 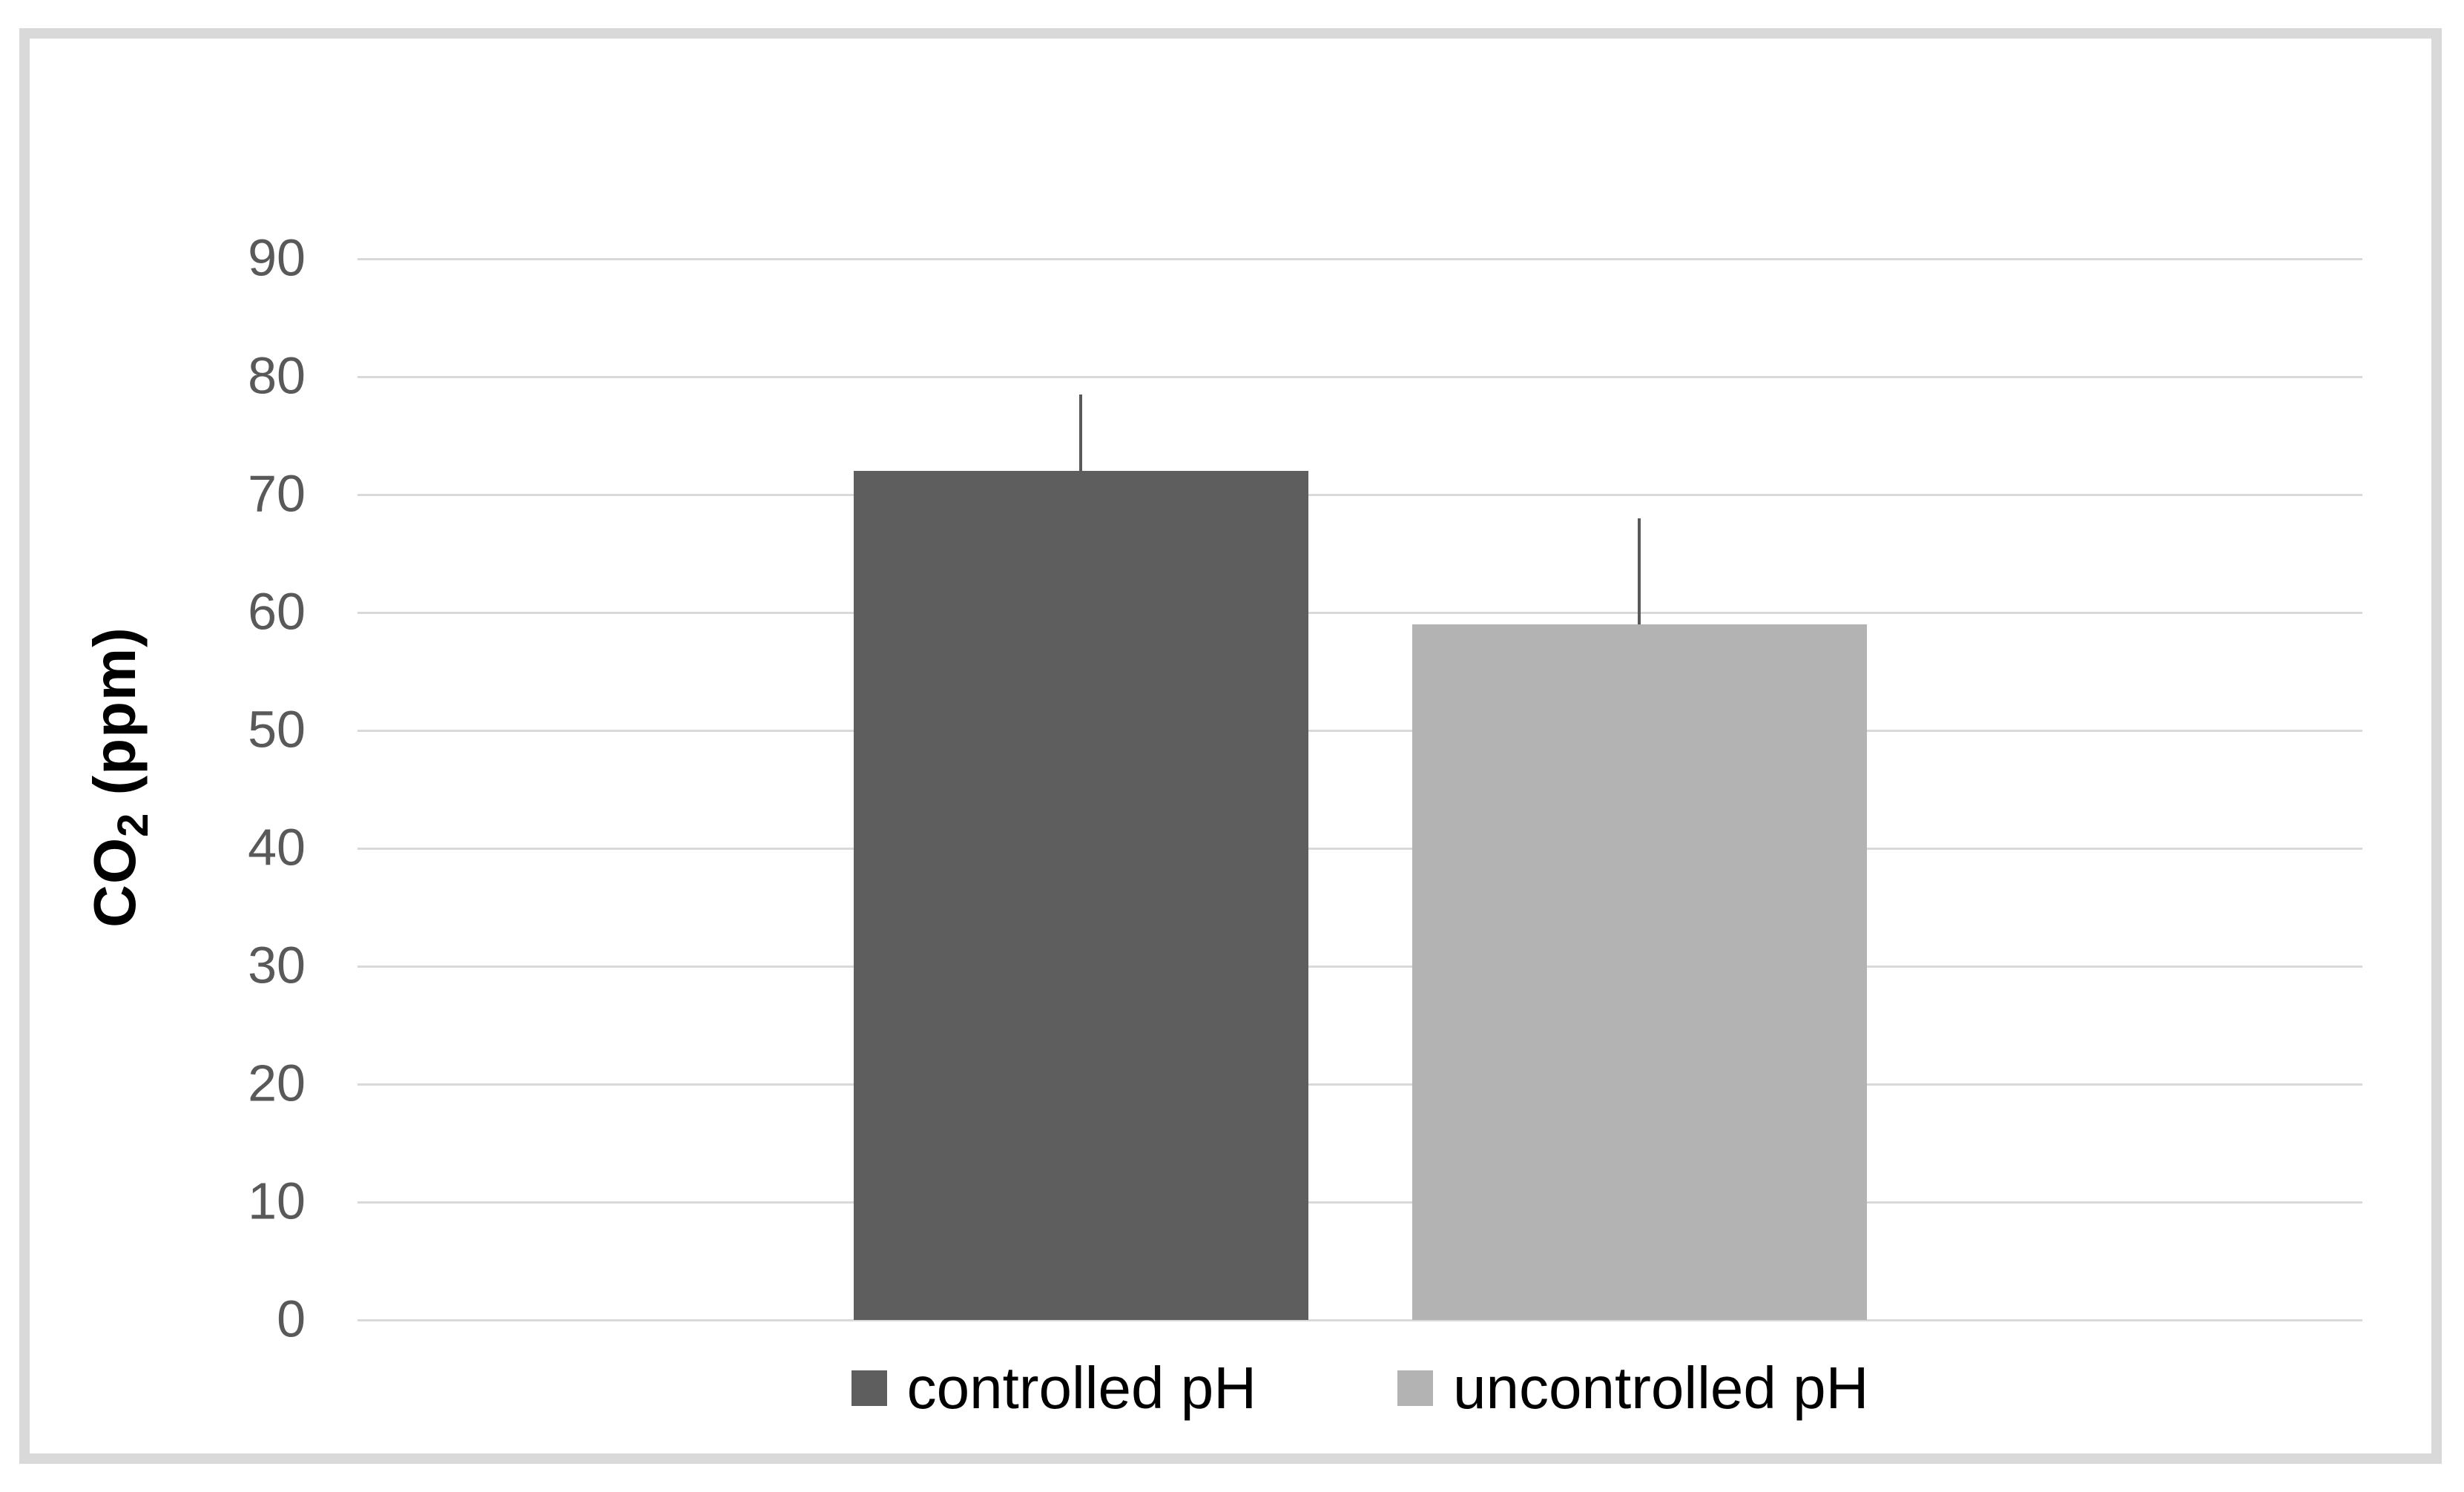 I want to click on legend-item-uncontrolled-ph: uncontrolled pH, so click(x=1633, y=1388).